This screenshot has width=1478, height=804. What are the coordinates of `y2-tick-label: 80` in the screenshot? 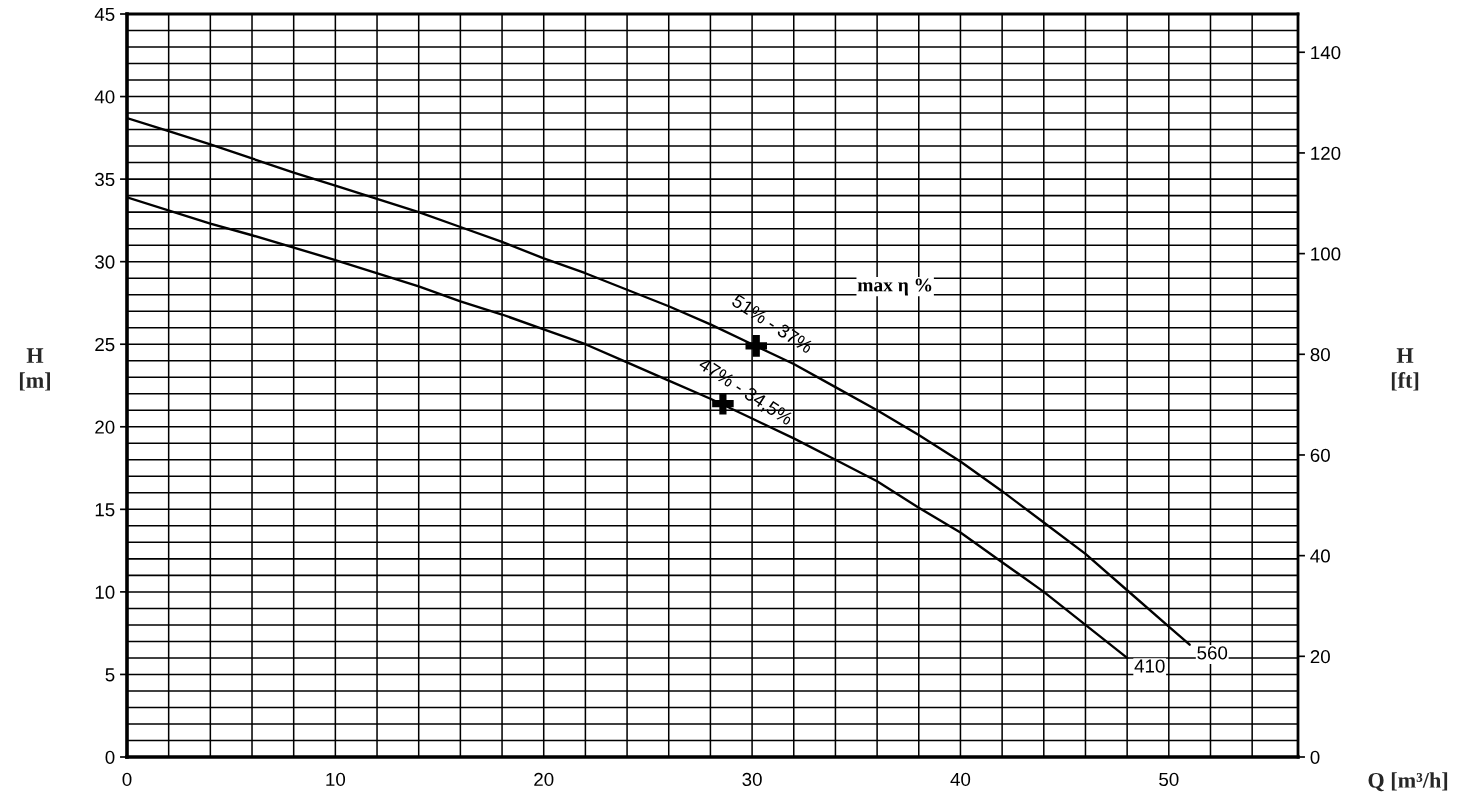 It's located at (1320, 354).